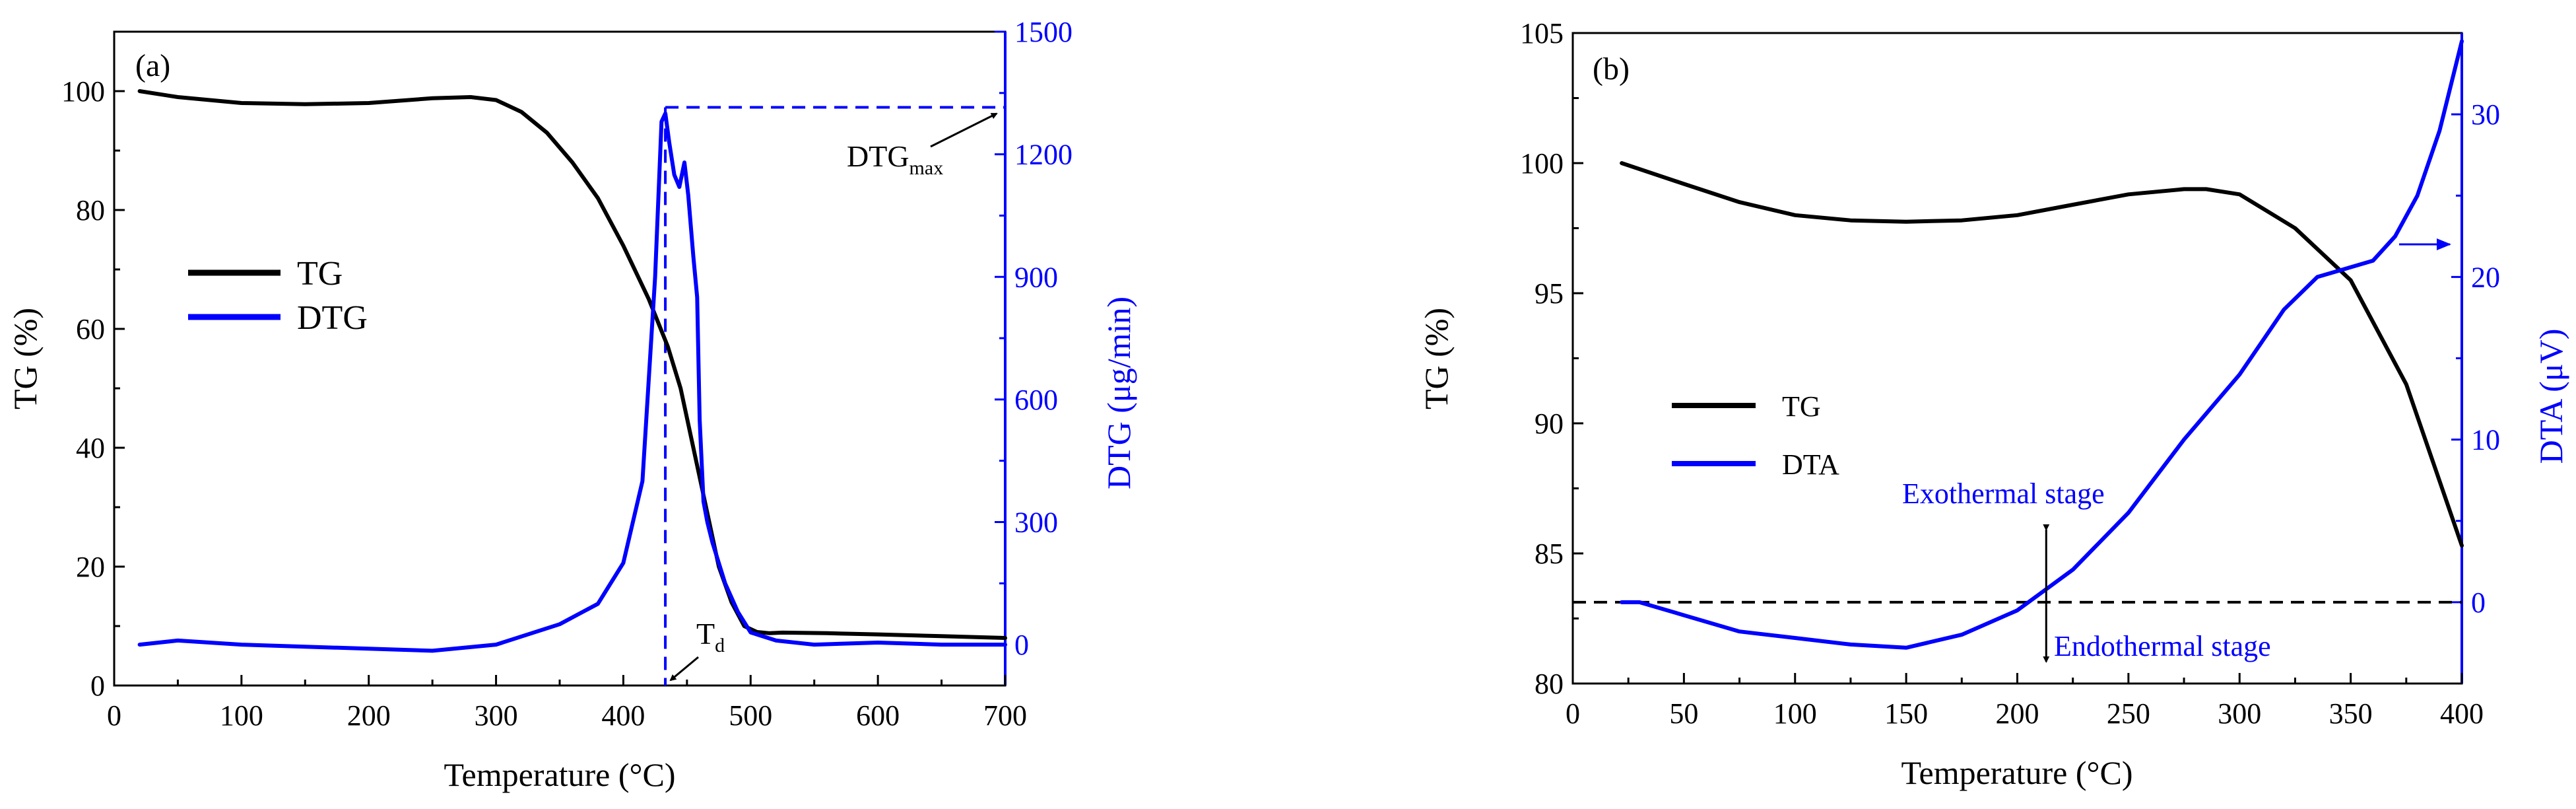  I want to click on y-tick-label: 90, so click(1549, 424).